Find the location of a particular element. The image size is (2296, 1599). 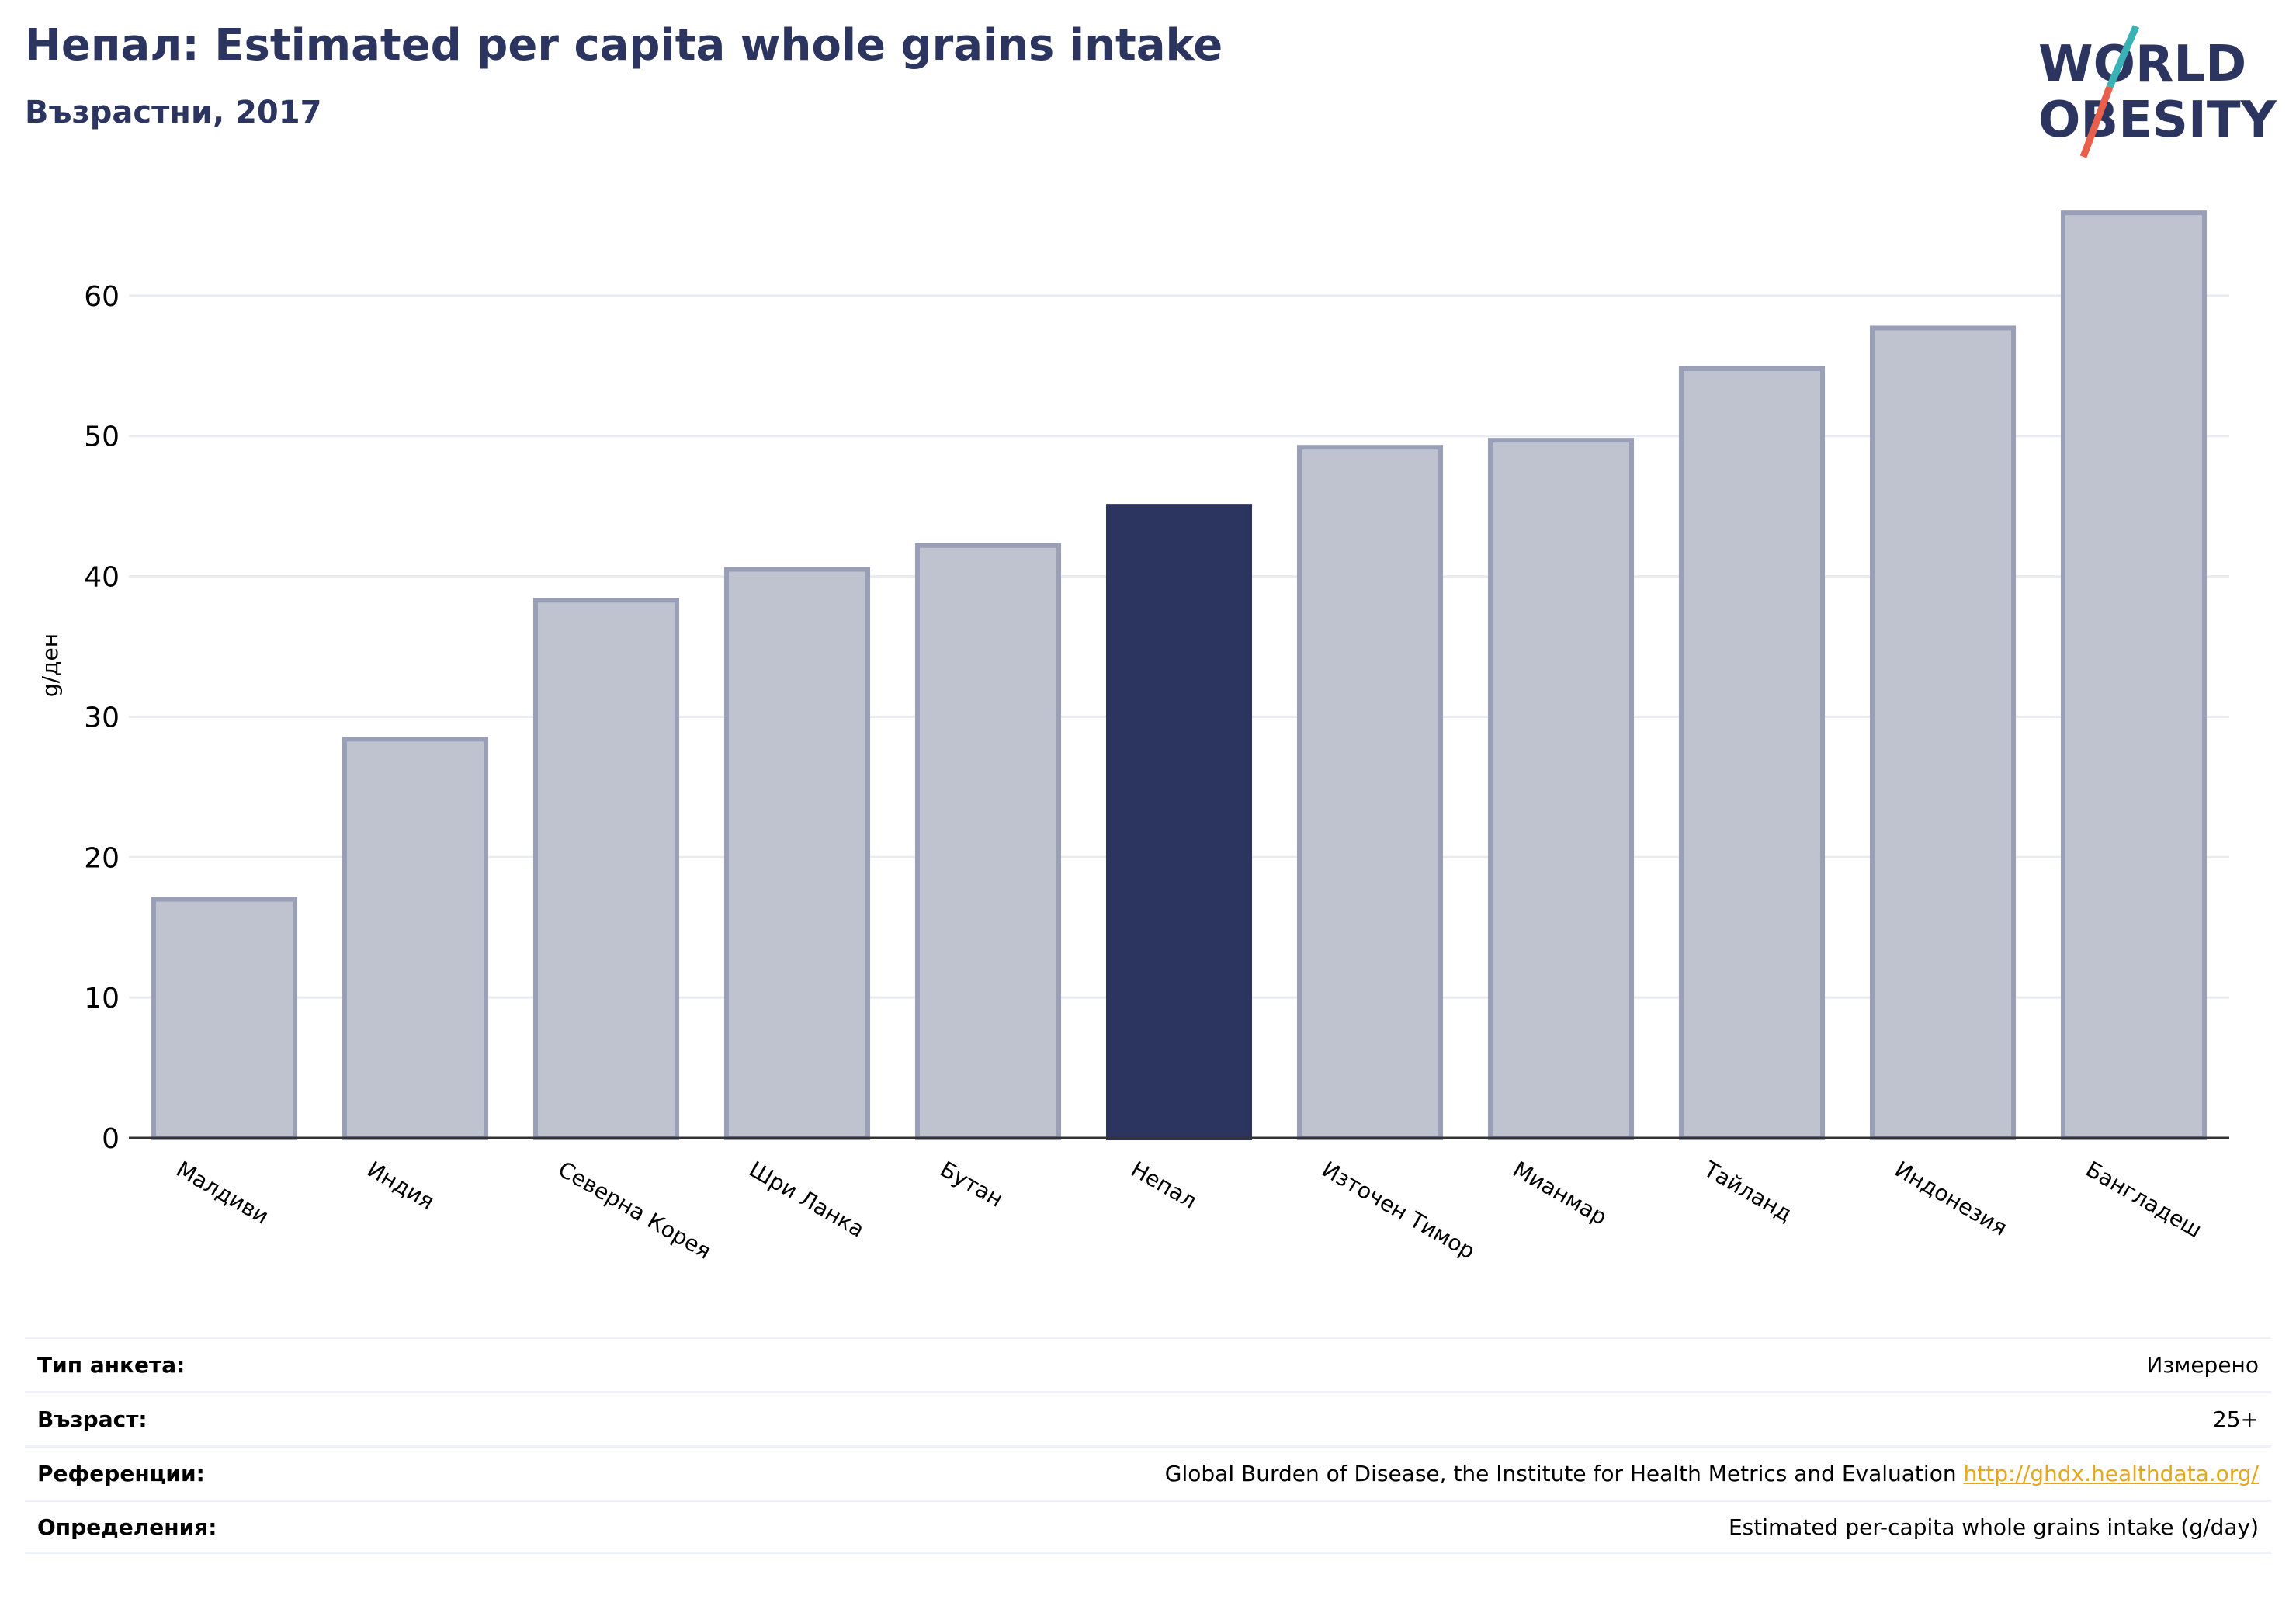

info-row-age: Възраст: 25+ is located at coordinates (1148, 1418).